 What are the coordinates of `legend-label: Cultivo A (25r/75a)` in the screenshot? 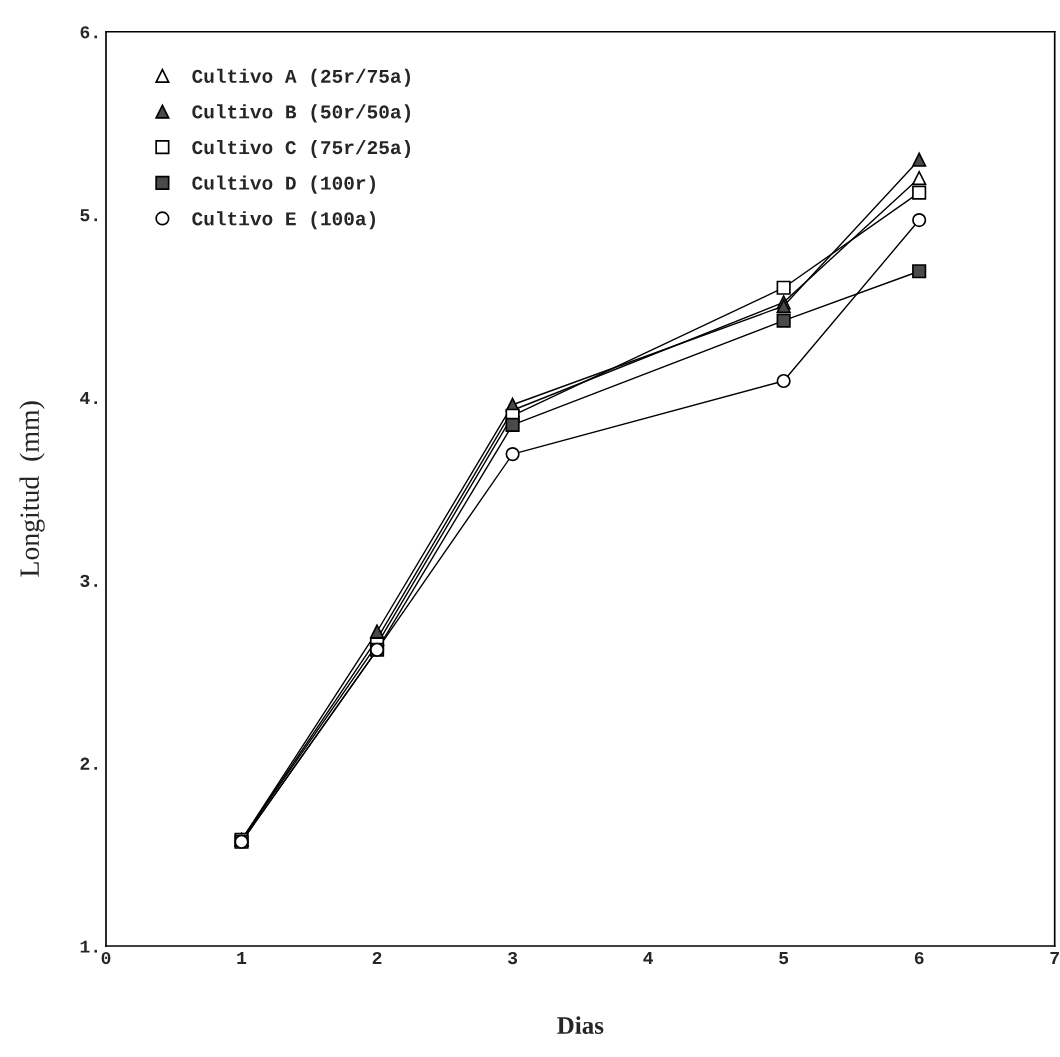 It's located at (301, 77).